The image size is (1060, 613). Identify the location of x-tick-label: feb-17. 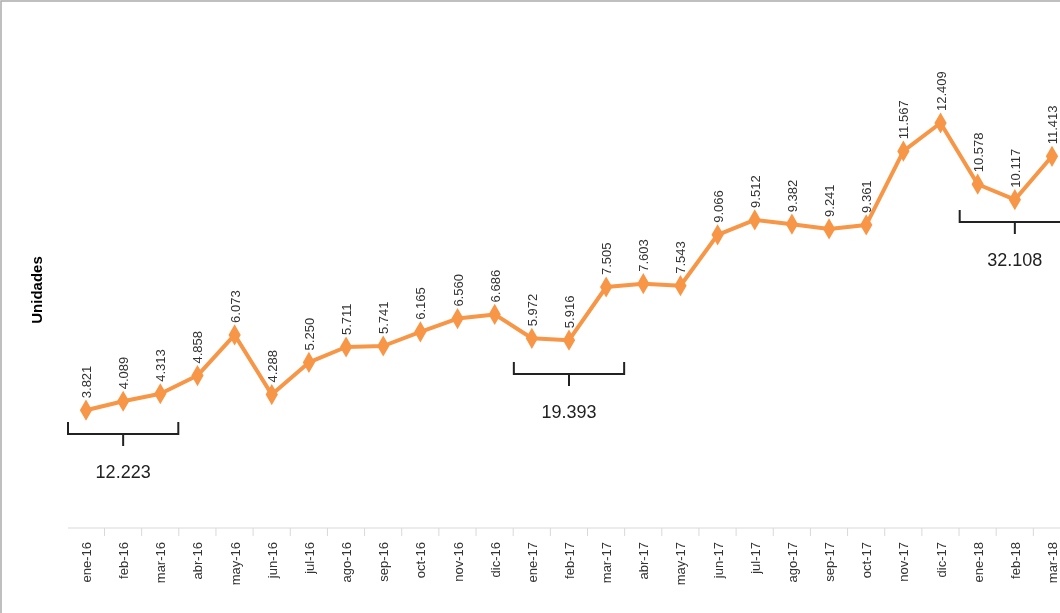
(569, 560).